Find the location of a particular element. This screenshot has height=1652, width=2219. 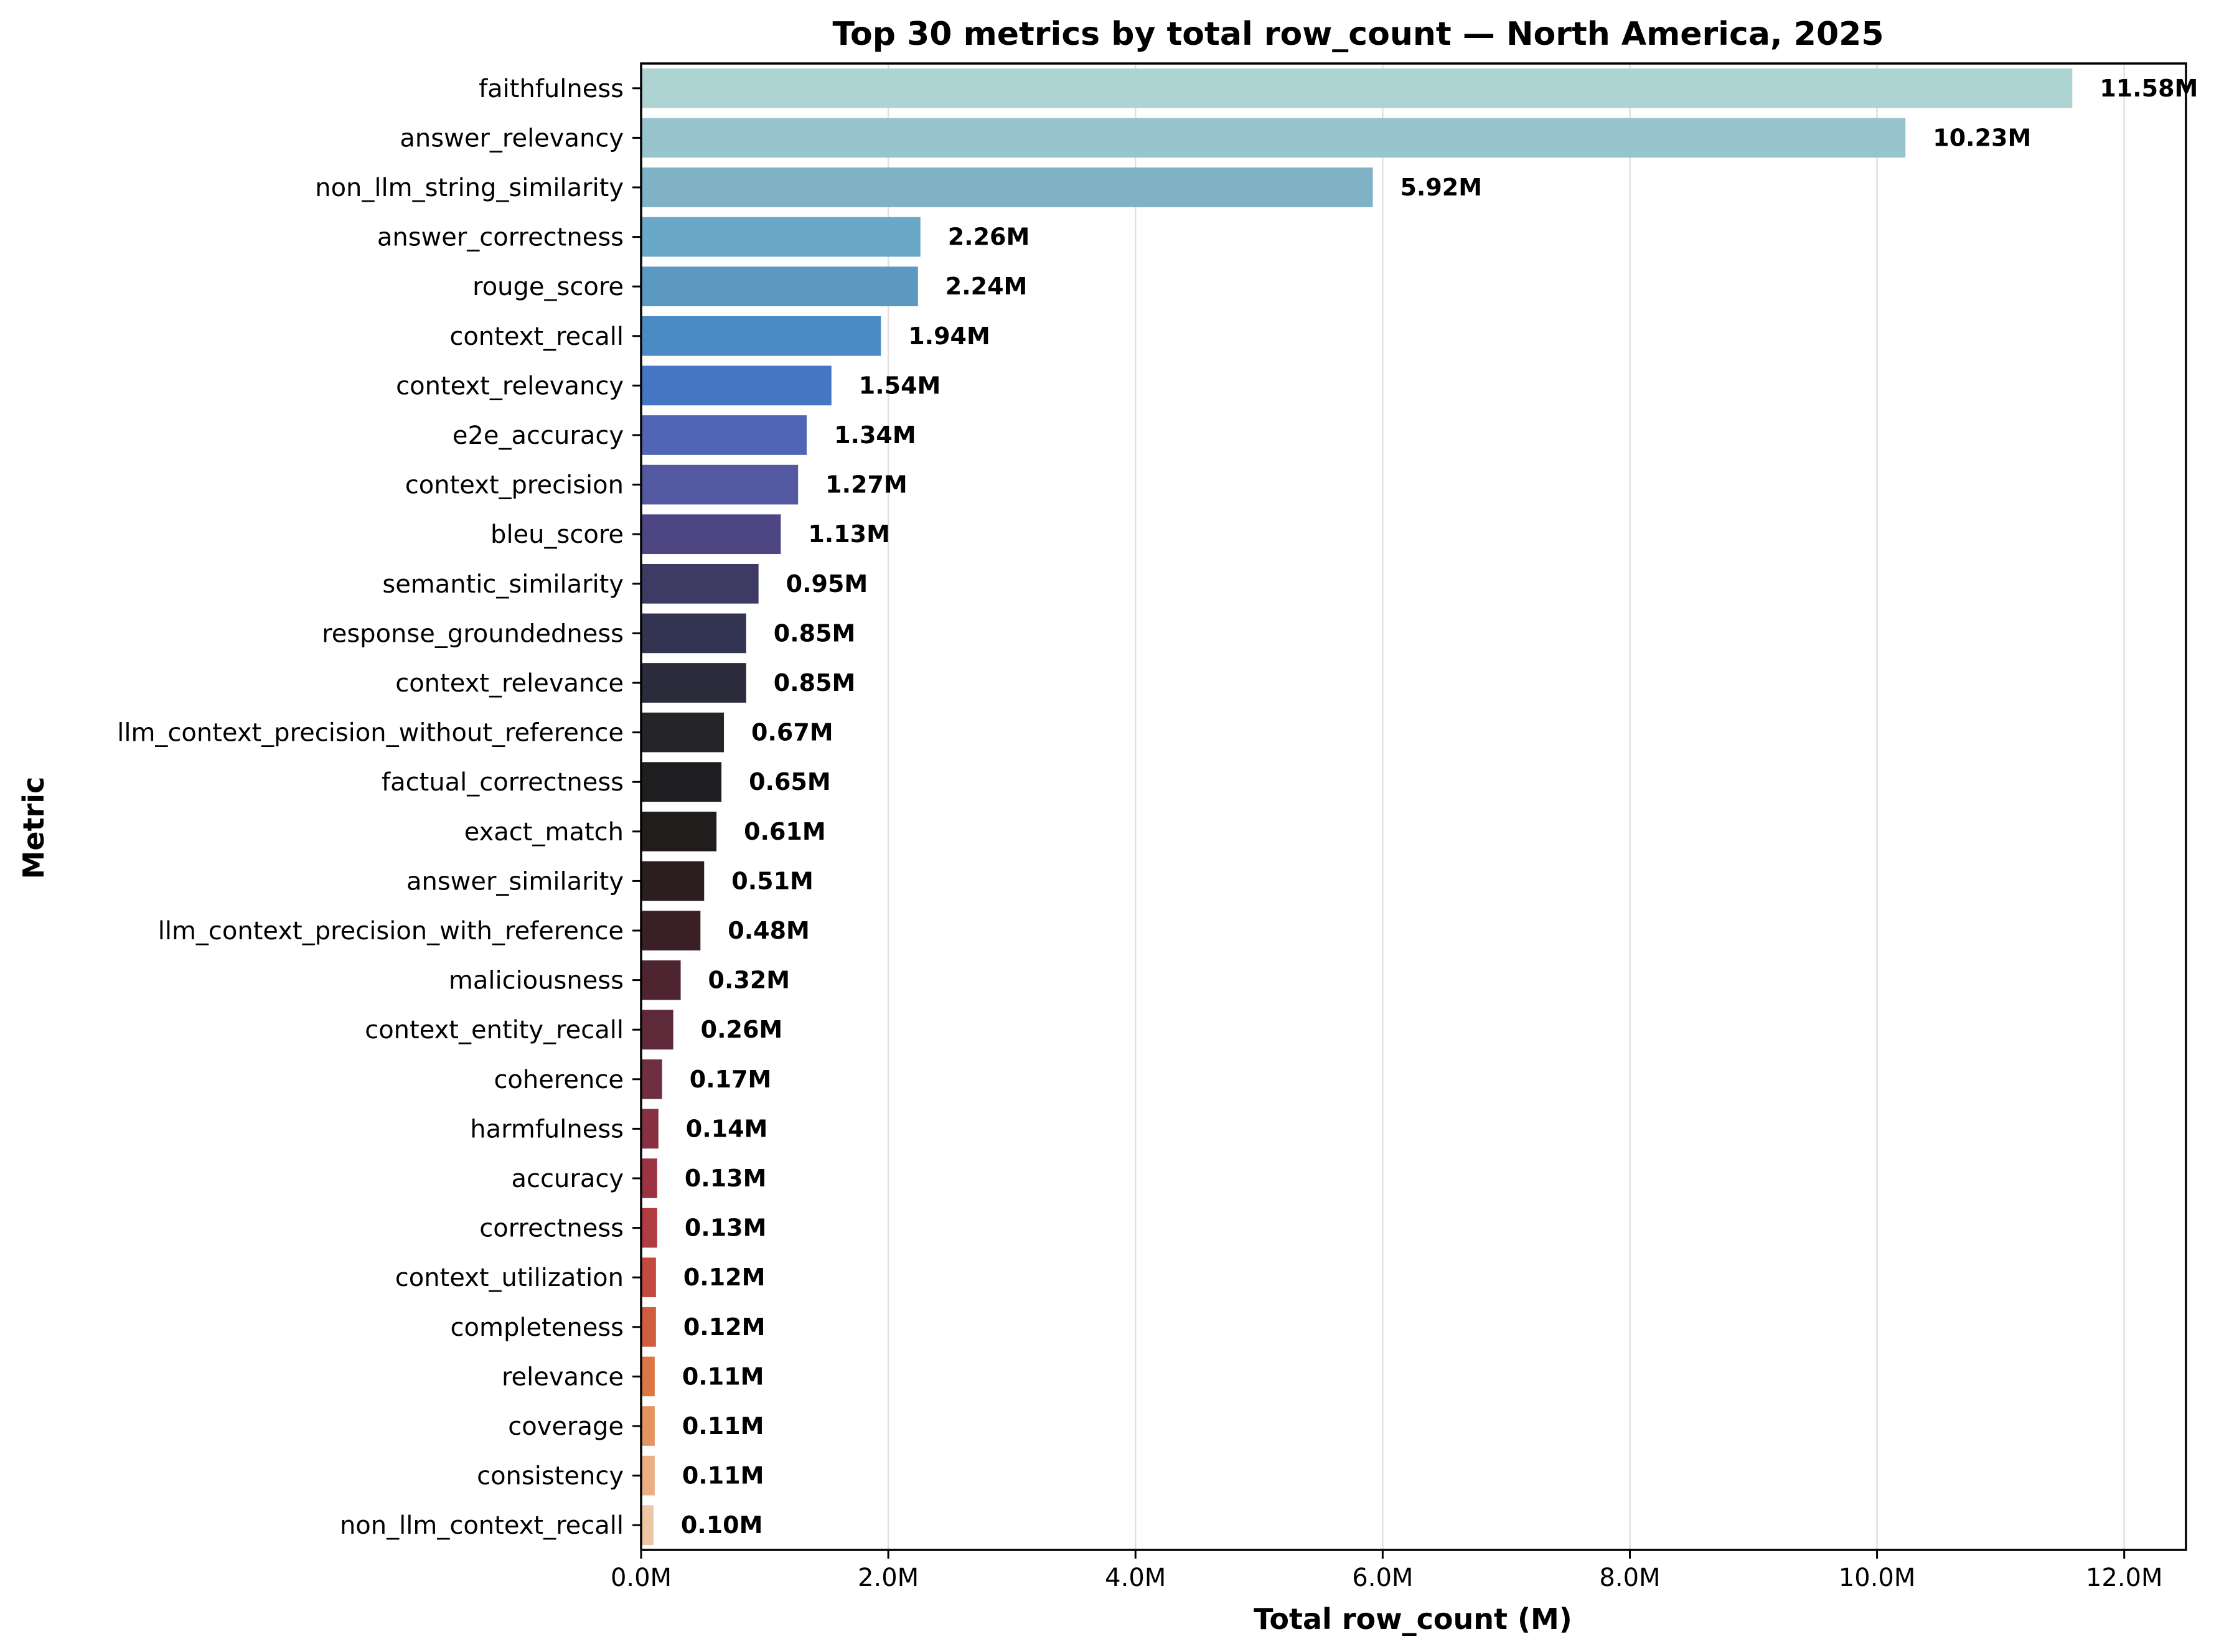

data-label: 1.13M is located at coordinates (849, 534).